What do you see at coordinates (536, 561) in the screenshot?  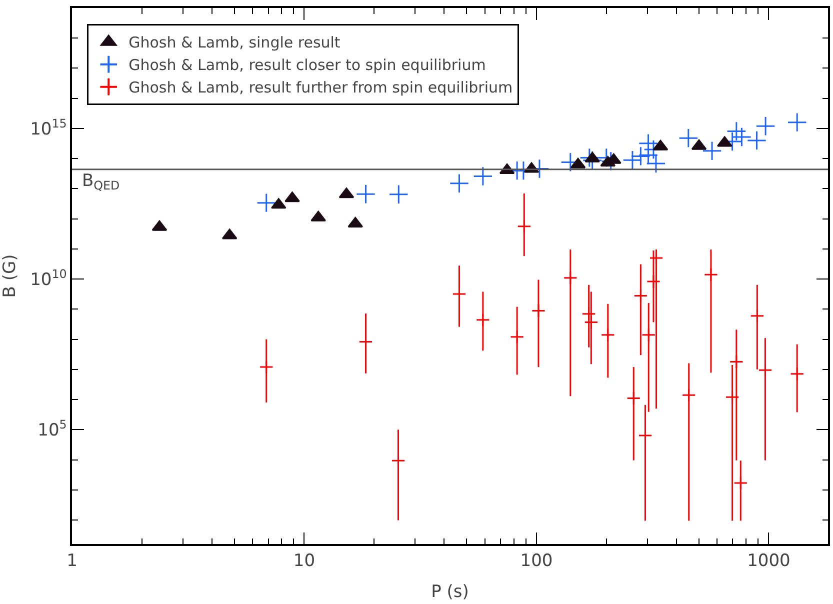 I see `x-tick-label: 100` at bounding box center [536, 561].